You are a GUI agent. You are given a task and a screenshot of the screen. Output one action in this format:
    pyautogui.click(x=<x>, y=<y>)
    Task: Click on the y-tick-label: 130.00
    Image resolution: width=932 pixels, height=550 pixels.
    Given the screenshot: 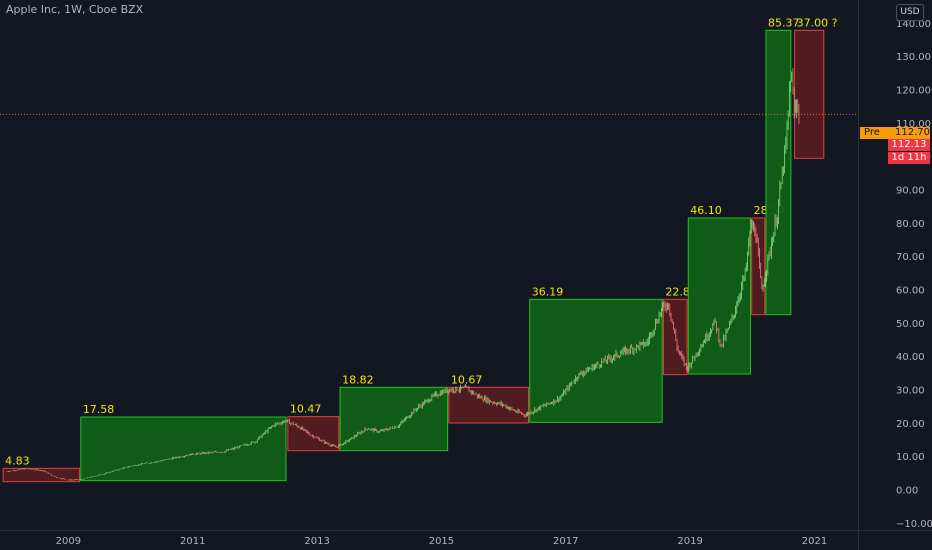 What is the action you would take?
    pyautogui.click(x=913, y=57)
    